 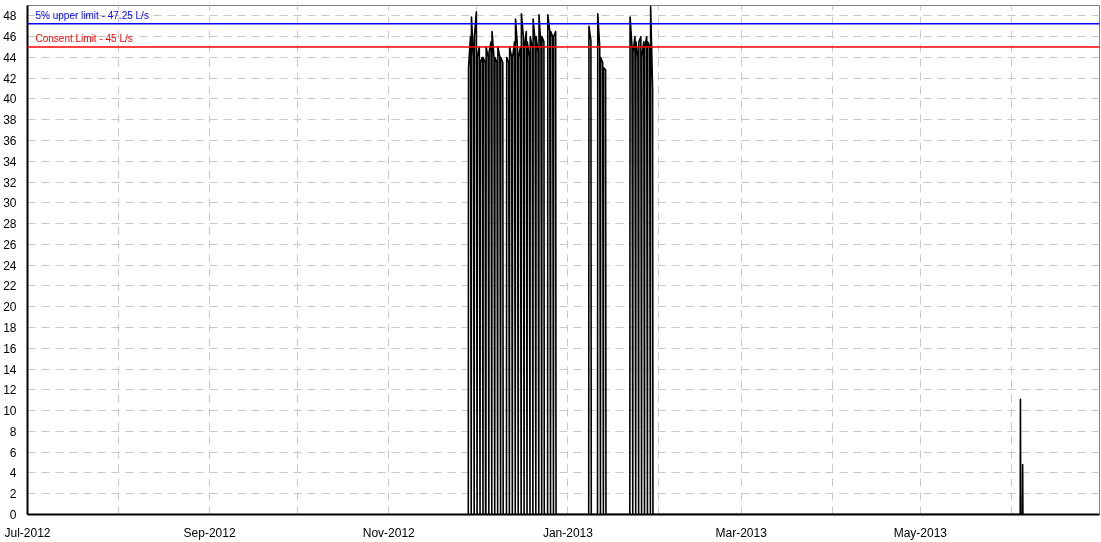 I want to click on ref-line-label: Consent Limit - 45 L/s, so click(x=84, y=39).